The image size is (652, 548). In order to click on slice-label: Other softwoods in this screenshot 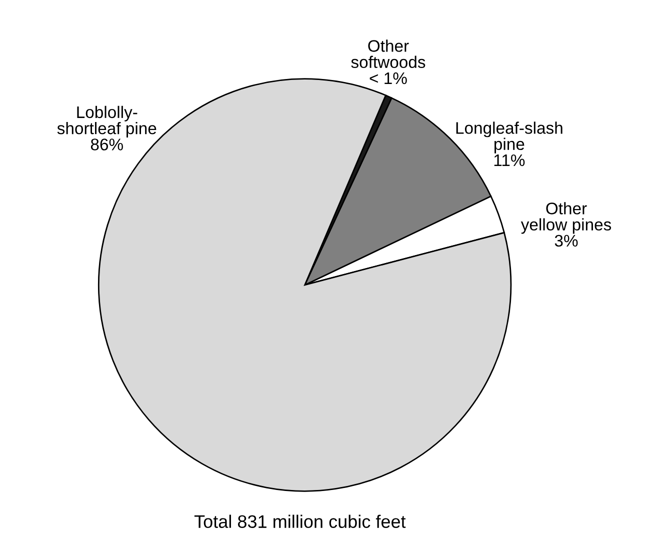, I will do `click(388, 54)`.